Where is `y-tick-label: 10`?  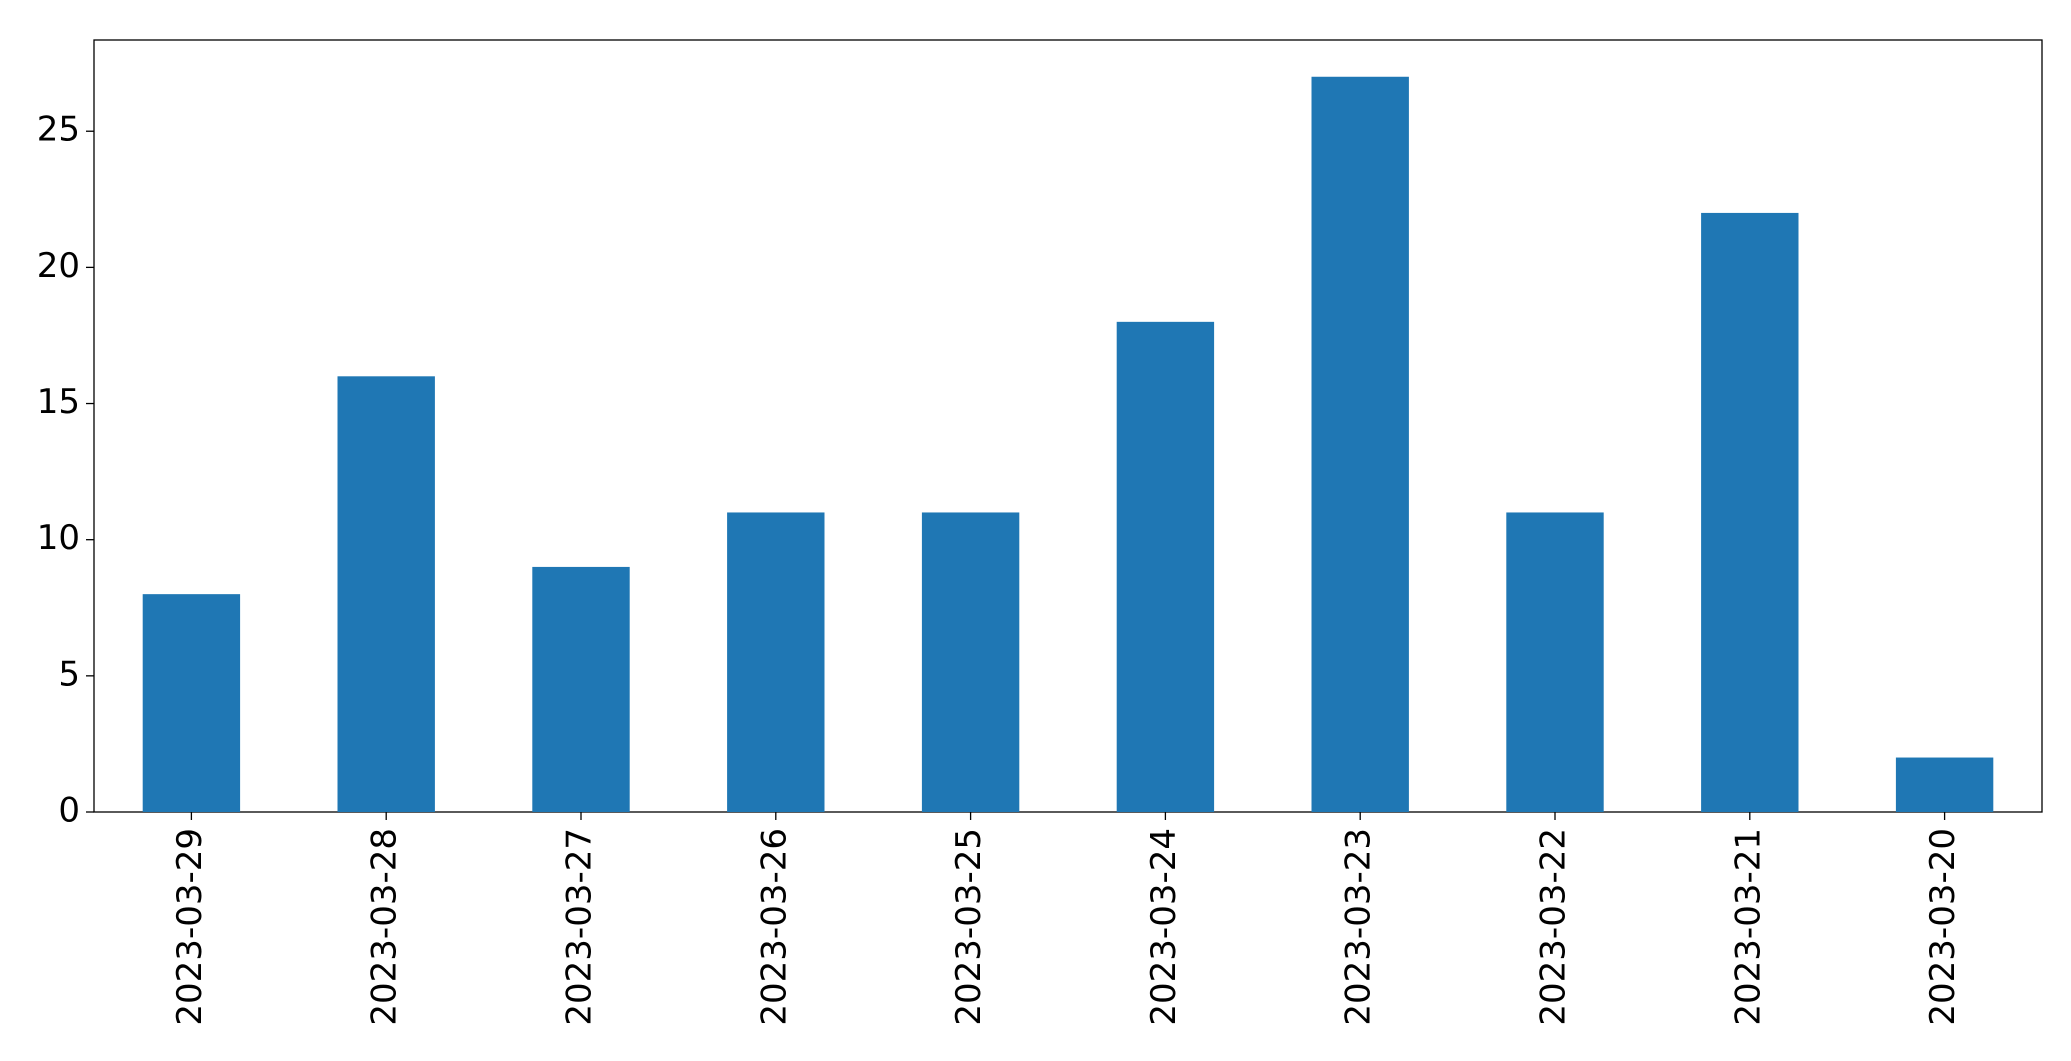 y-tick-label: 10 is located at coordinates (58, 538).